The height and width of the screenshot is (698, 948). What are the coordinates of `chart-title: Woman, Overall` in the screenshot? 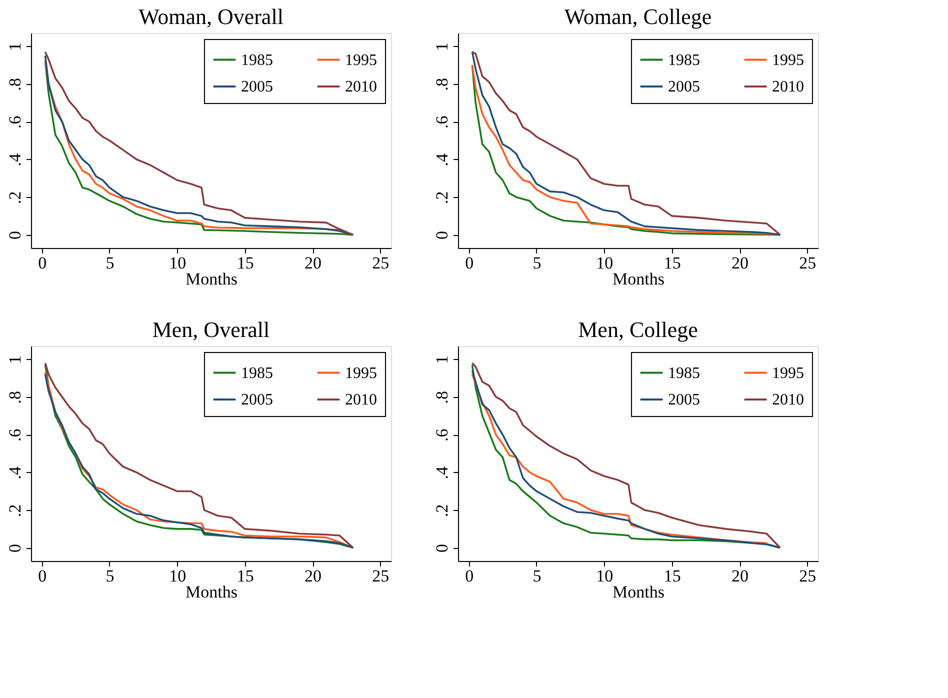 It's located at (211, 16).